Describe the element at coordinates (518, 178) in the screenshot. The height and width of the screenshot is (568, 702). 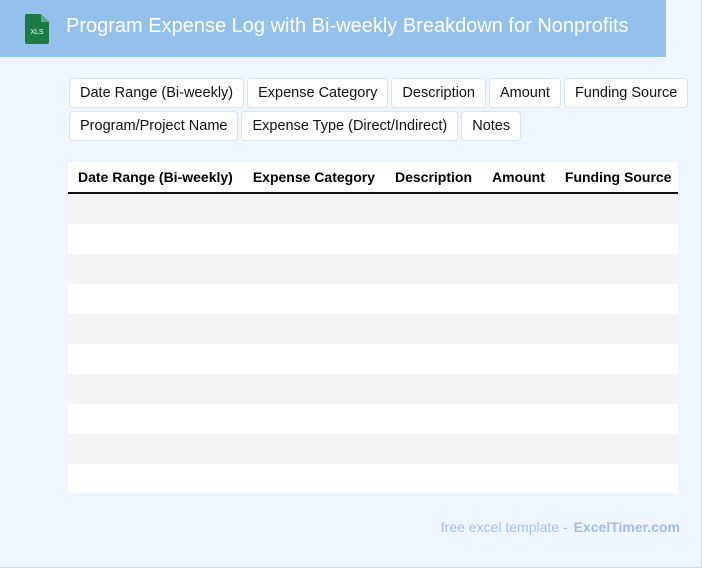
I see `column-header: Amount` at that location.